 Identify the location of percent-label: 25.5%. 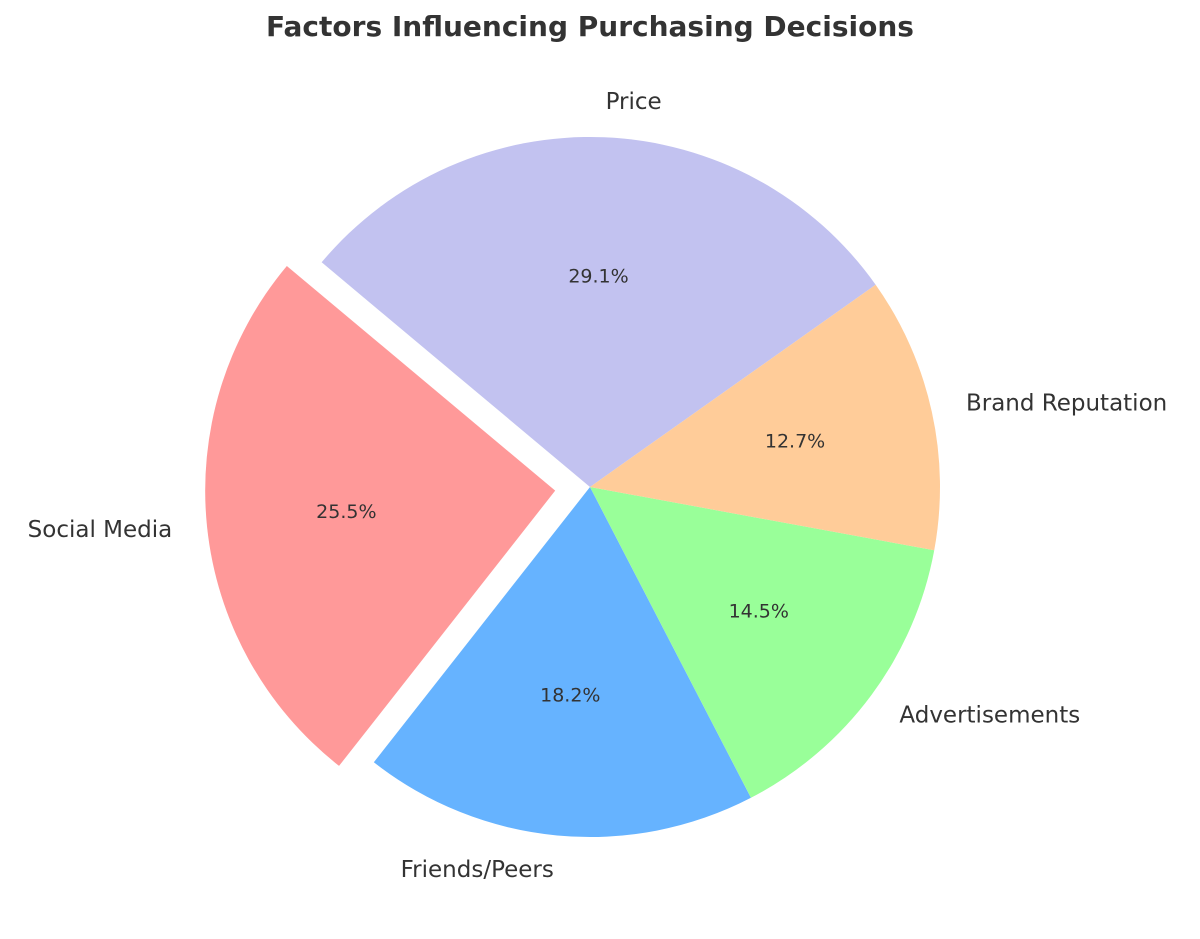
(346, 512).